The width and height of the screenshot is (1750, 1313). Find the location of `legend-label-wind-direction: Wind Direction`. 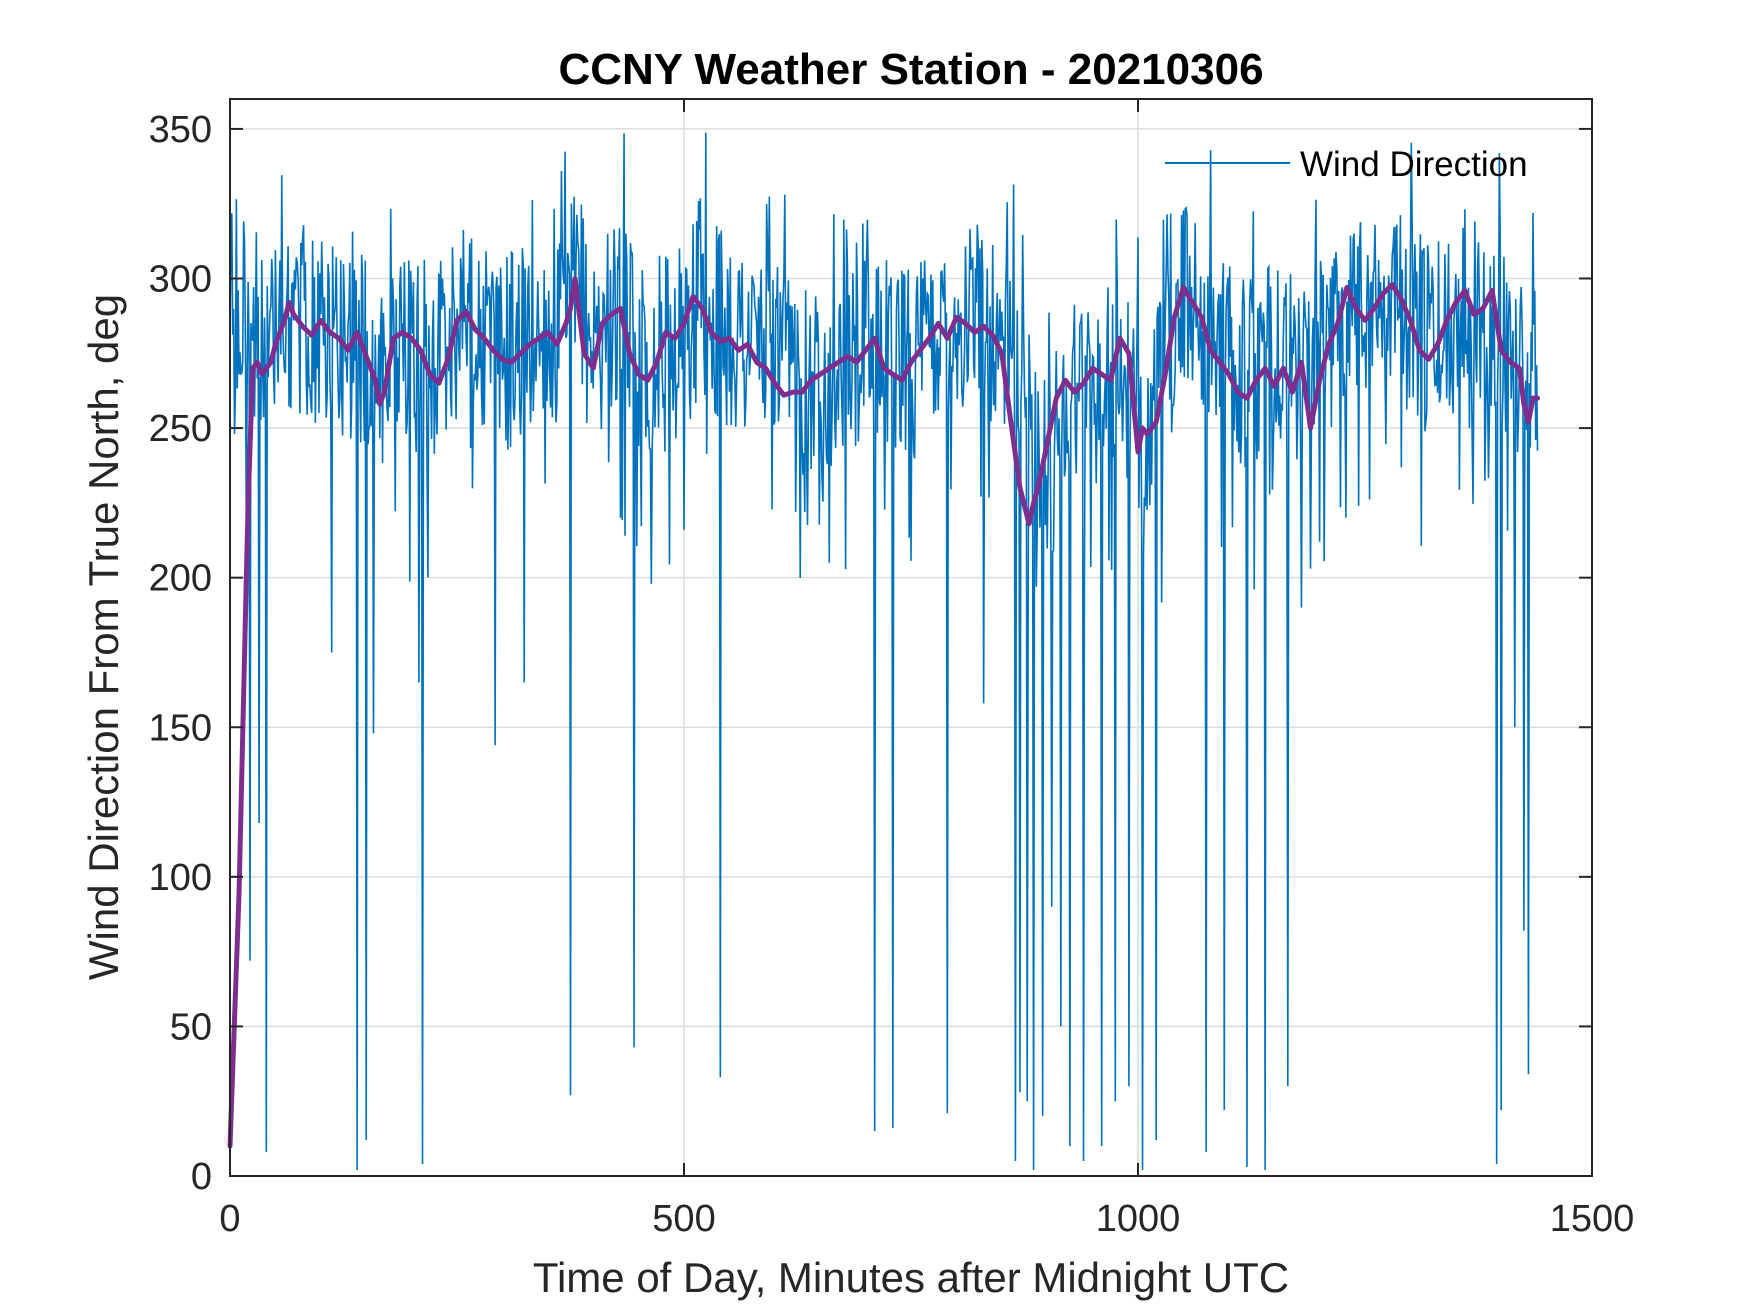

legend-label-wind-direction: Wind Direction is located at coordinates (1414, 164).